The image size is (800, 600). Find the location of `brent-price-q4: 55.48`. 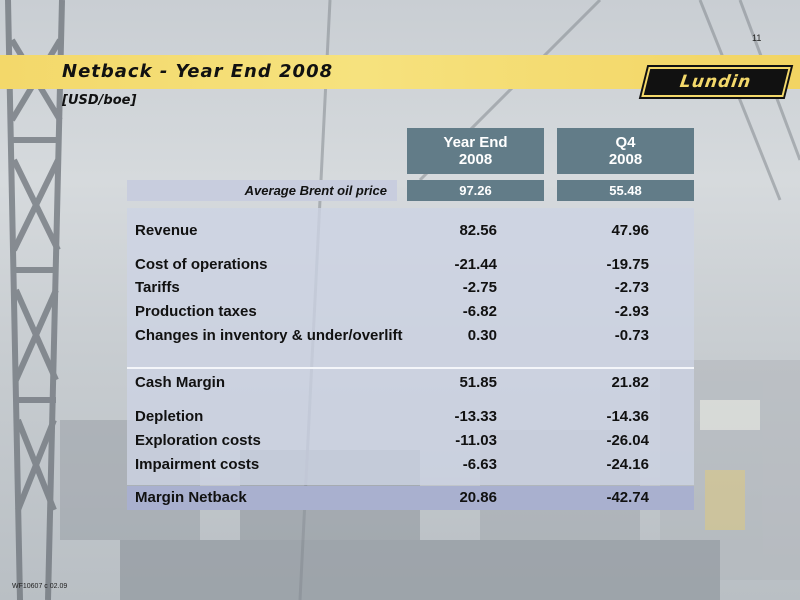

brent-price-q4: 55.48 is located at coordinates (625, 190).